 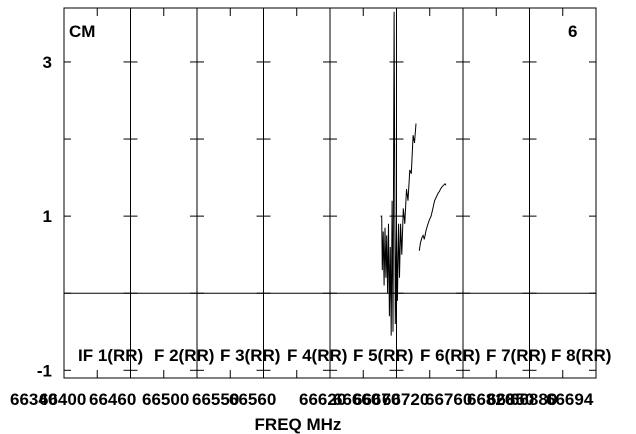 I want to click on if-band-label: F 4(RR), so click(x=317, y=355).